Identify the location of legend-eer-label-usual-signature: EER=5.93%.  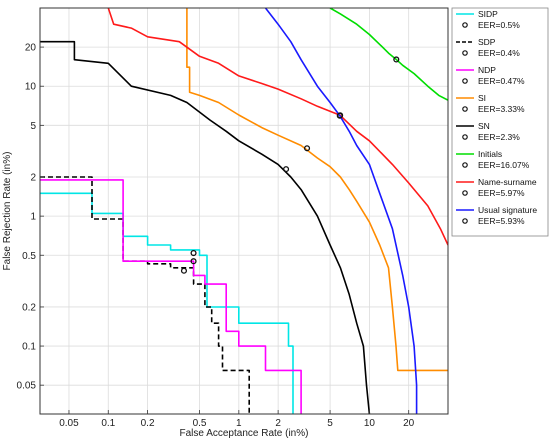
(501, 221).